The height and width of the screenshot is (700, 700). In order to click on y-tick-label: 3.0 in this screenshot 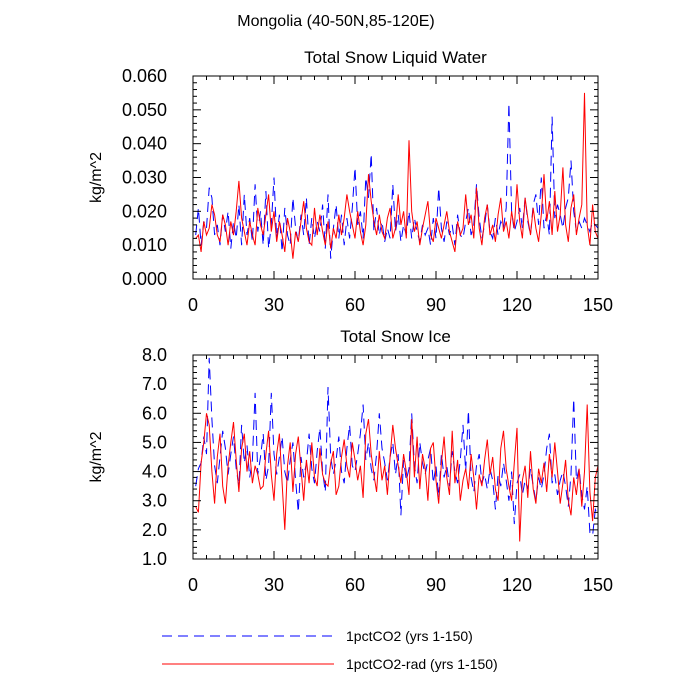, I will do `click(154, 501)`.